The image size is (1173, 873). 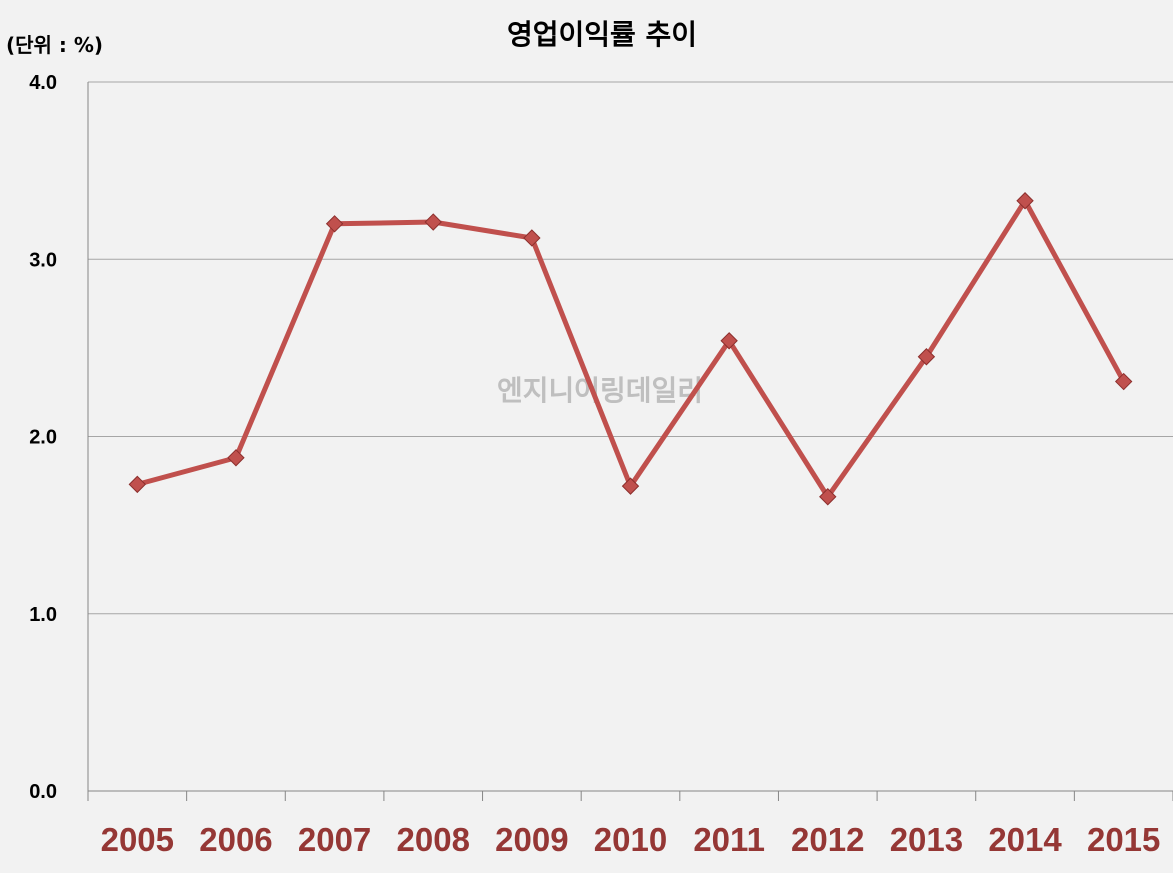 What do you see at coordinates (43, 83) in the screenshot?
I see `y-tick-label: 4.0` at bounding box center [43, 83].